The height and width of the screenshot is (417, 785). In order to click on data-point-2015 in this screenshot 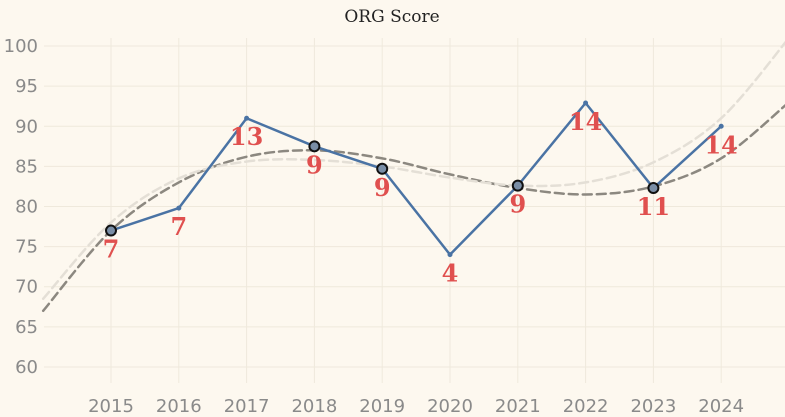, I will do `click(111, 230)`.